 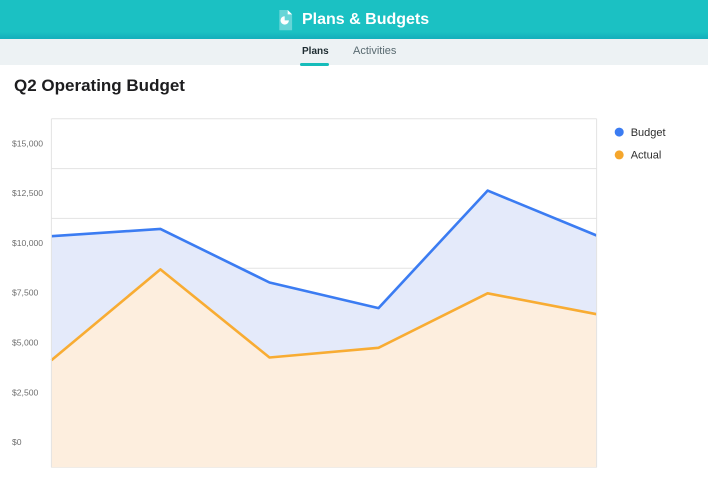 I want to click on svg-text: Actual, so click(x=646, y=156).